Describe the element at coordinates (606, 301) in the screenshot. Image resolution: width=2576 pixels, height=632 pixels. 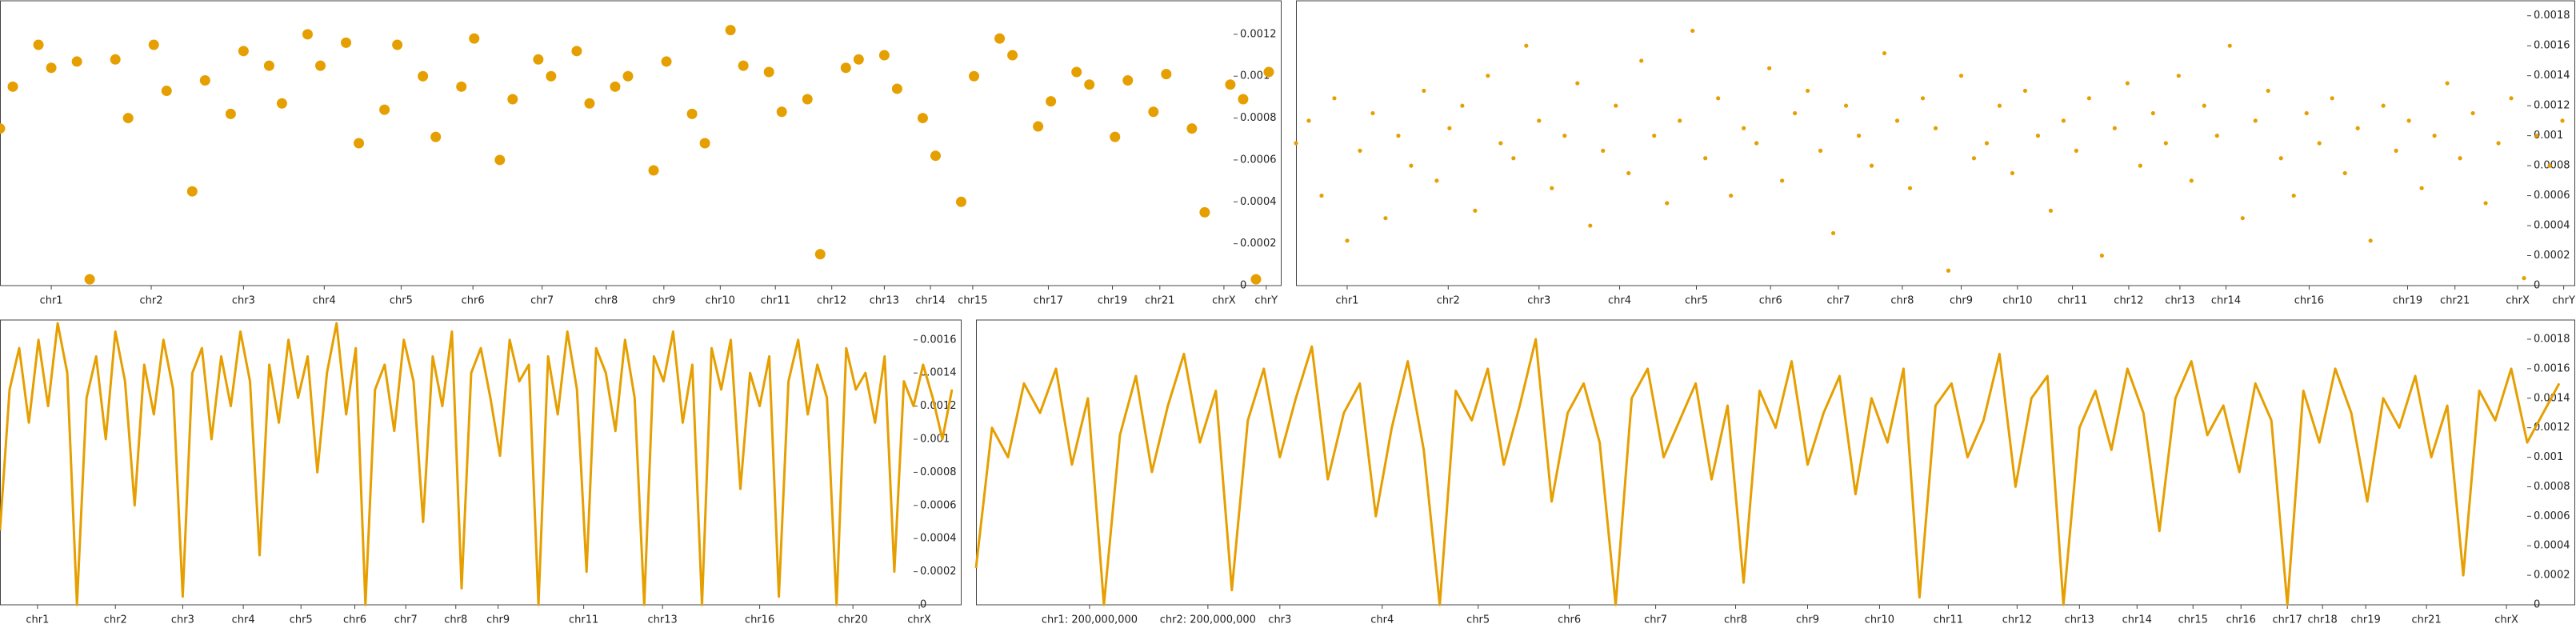
I see `x-tick-label: chr8` at that location.